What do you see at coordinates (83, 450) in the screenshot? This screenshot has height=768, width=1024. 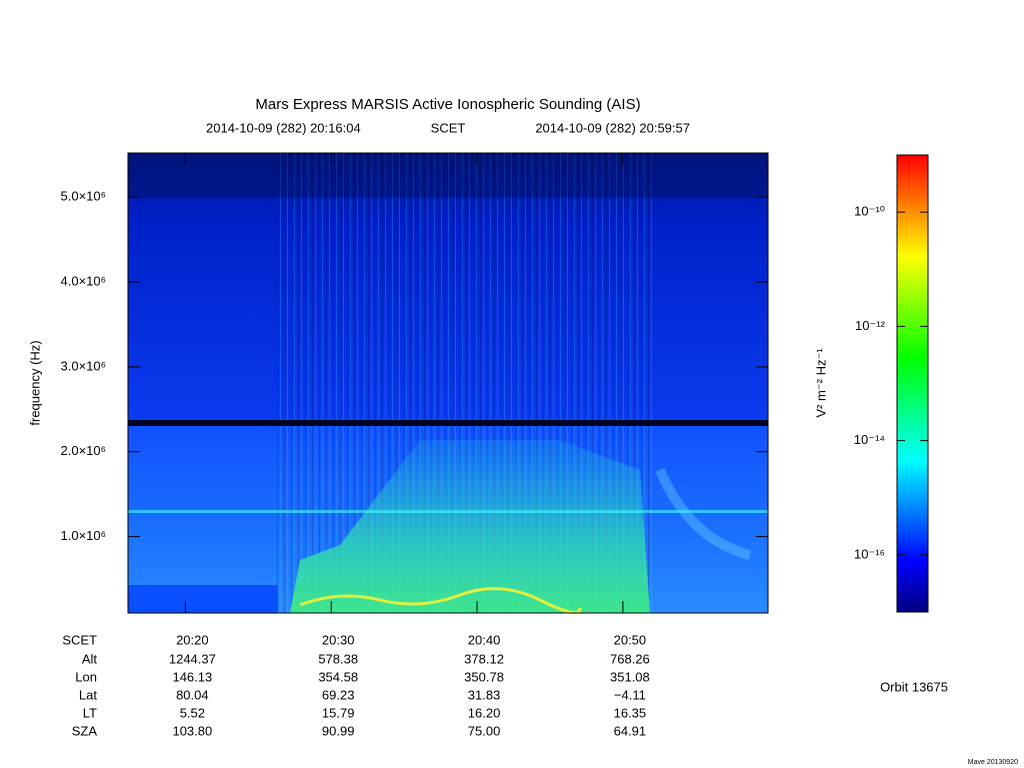 I see `y-tick-label: 2.0×10⁶` at bounding box center [83, 450].